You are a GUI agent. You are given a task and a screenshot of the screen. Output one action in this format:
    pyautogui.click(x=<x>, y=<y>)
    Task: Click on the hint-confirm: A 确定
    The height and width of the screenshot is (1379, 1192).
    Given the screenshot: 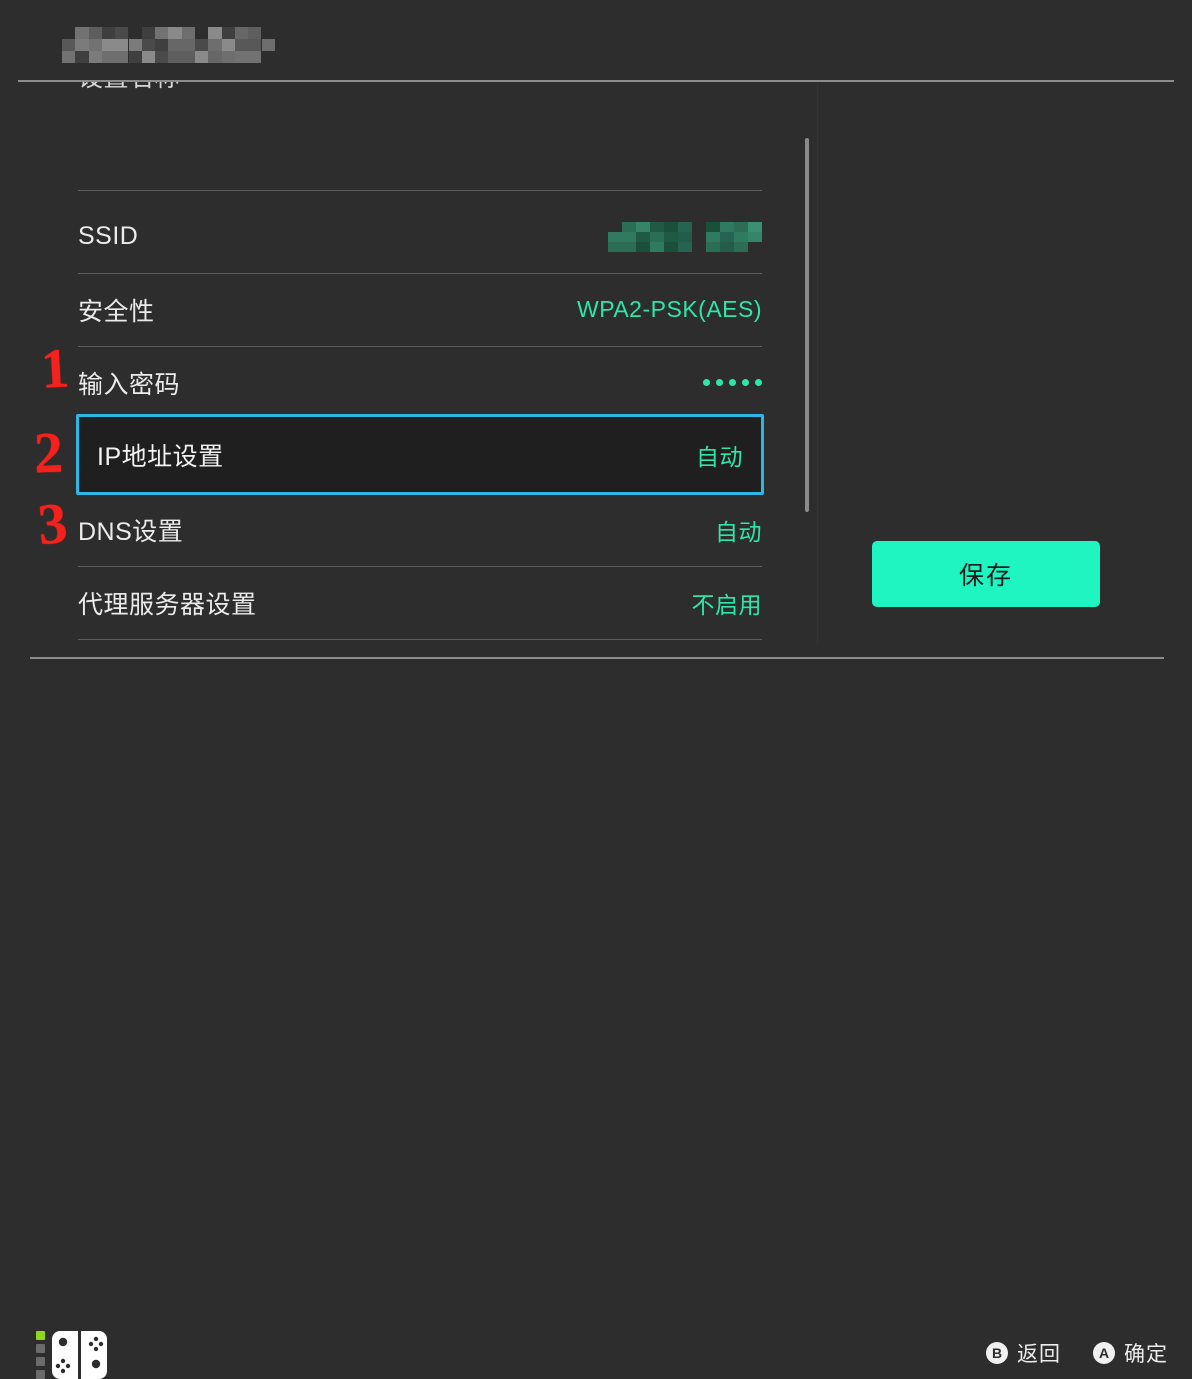 What is the action you would take?
    pyautogui.click(x=1130, y=1353)
    